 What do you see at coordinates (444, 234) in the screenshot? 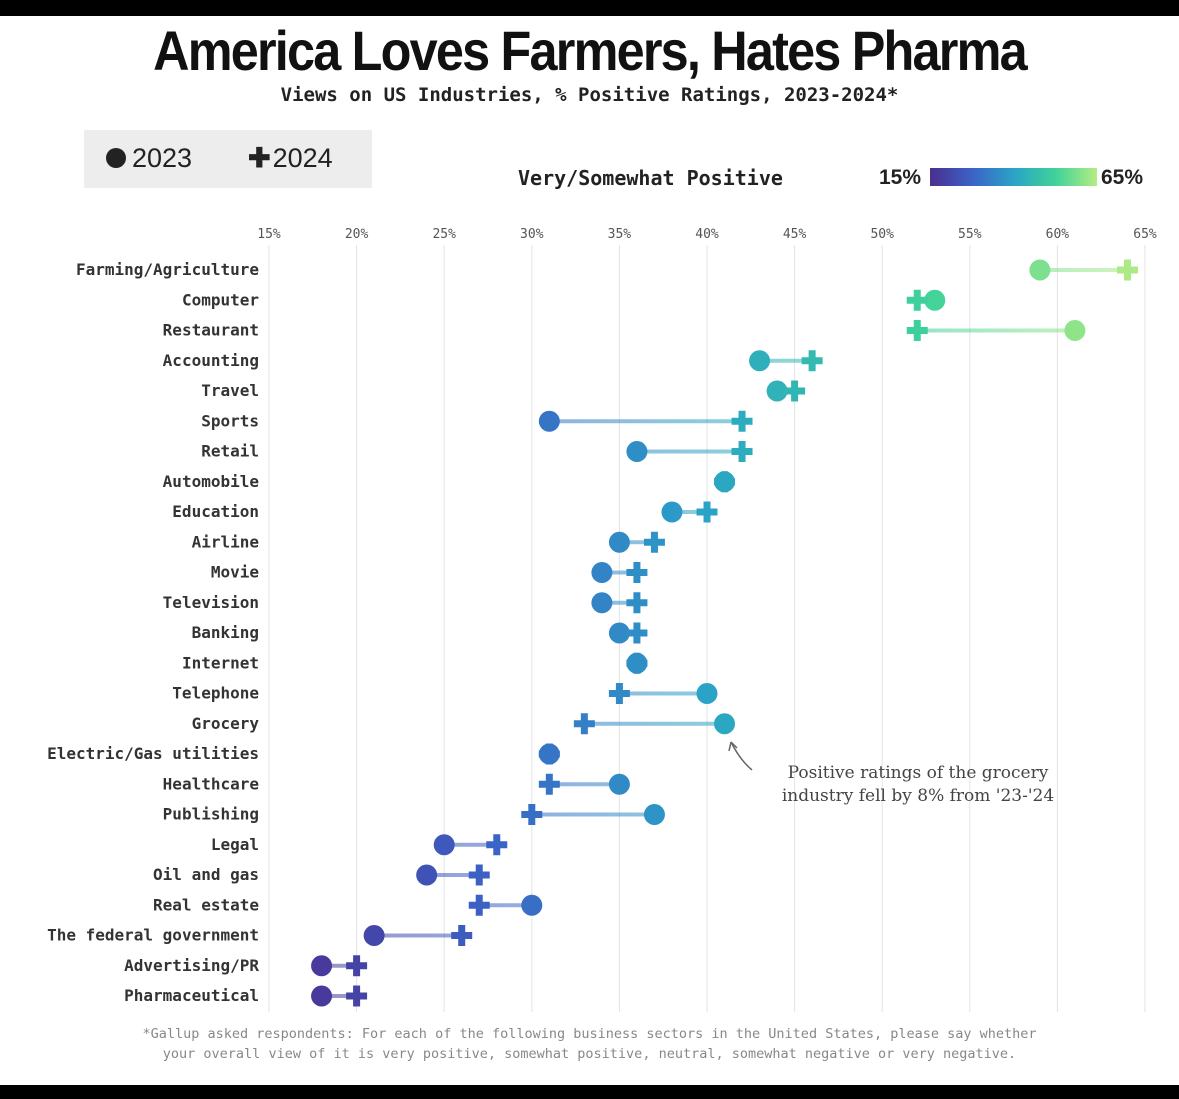
I see `x-tick-label: 25%` at bounding box center [444, 234].